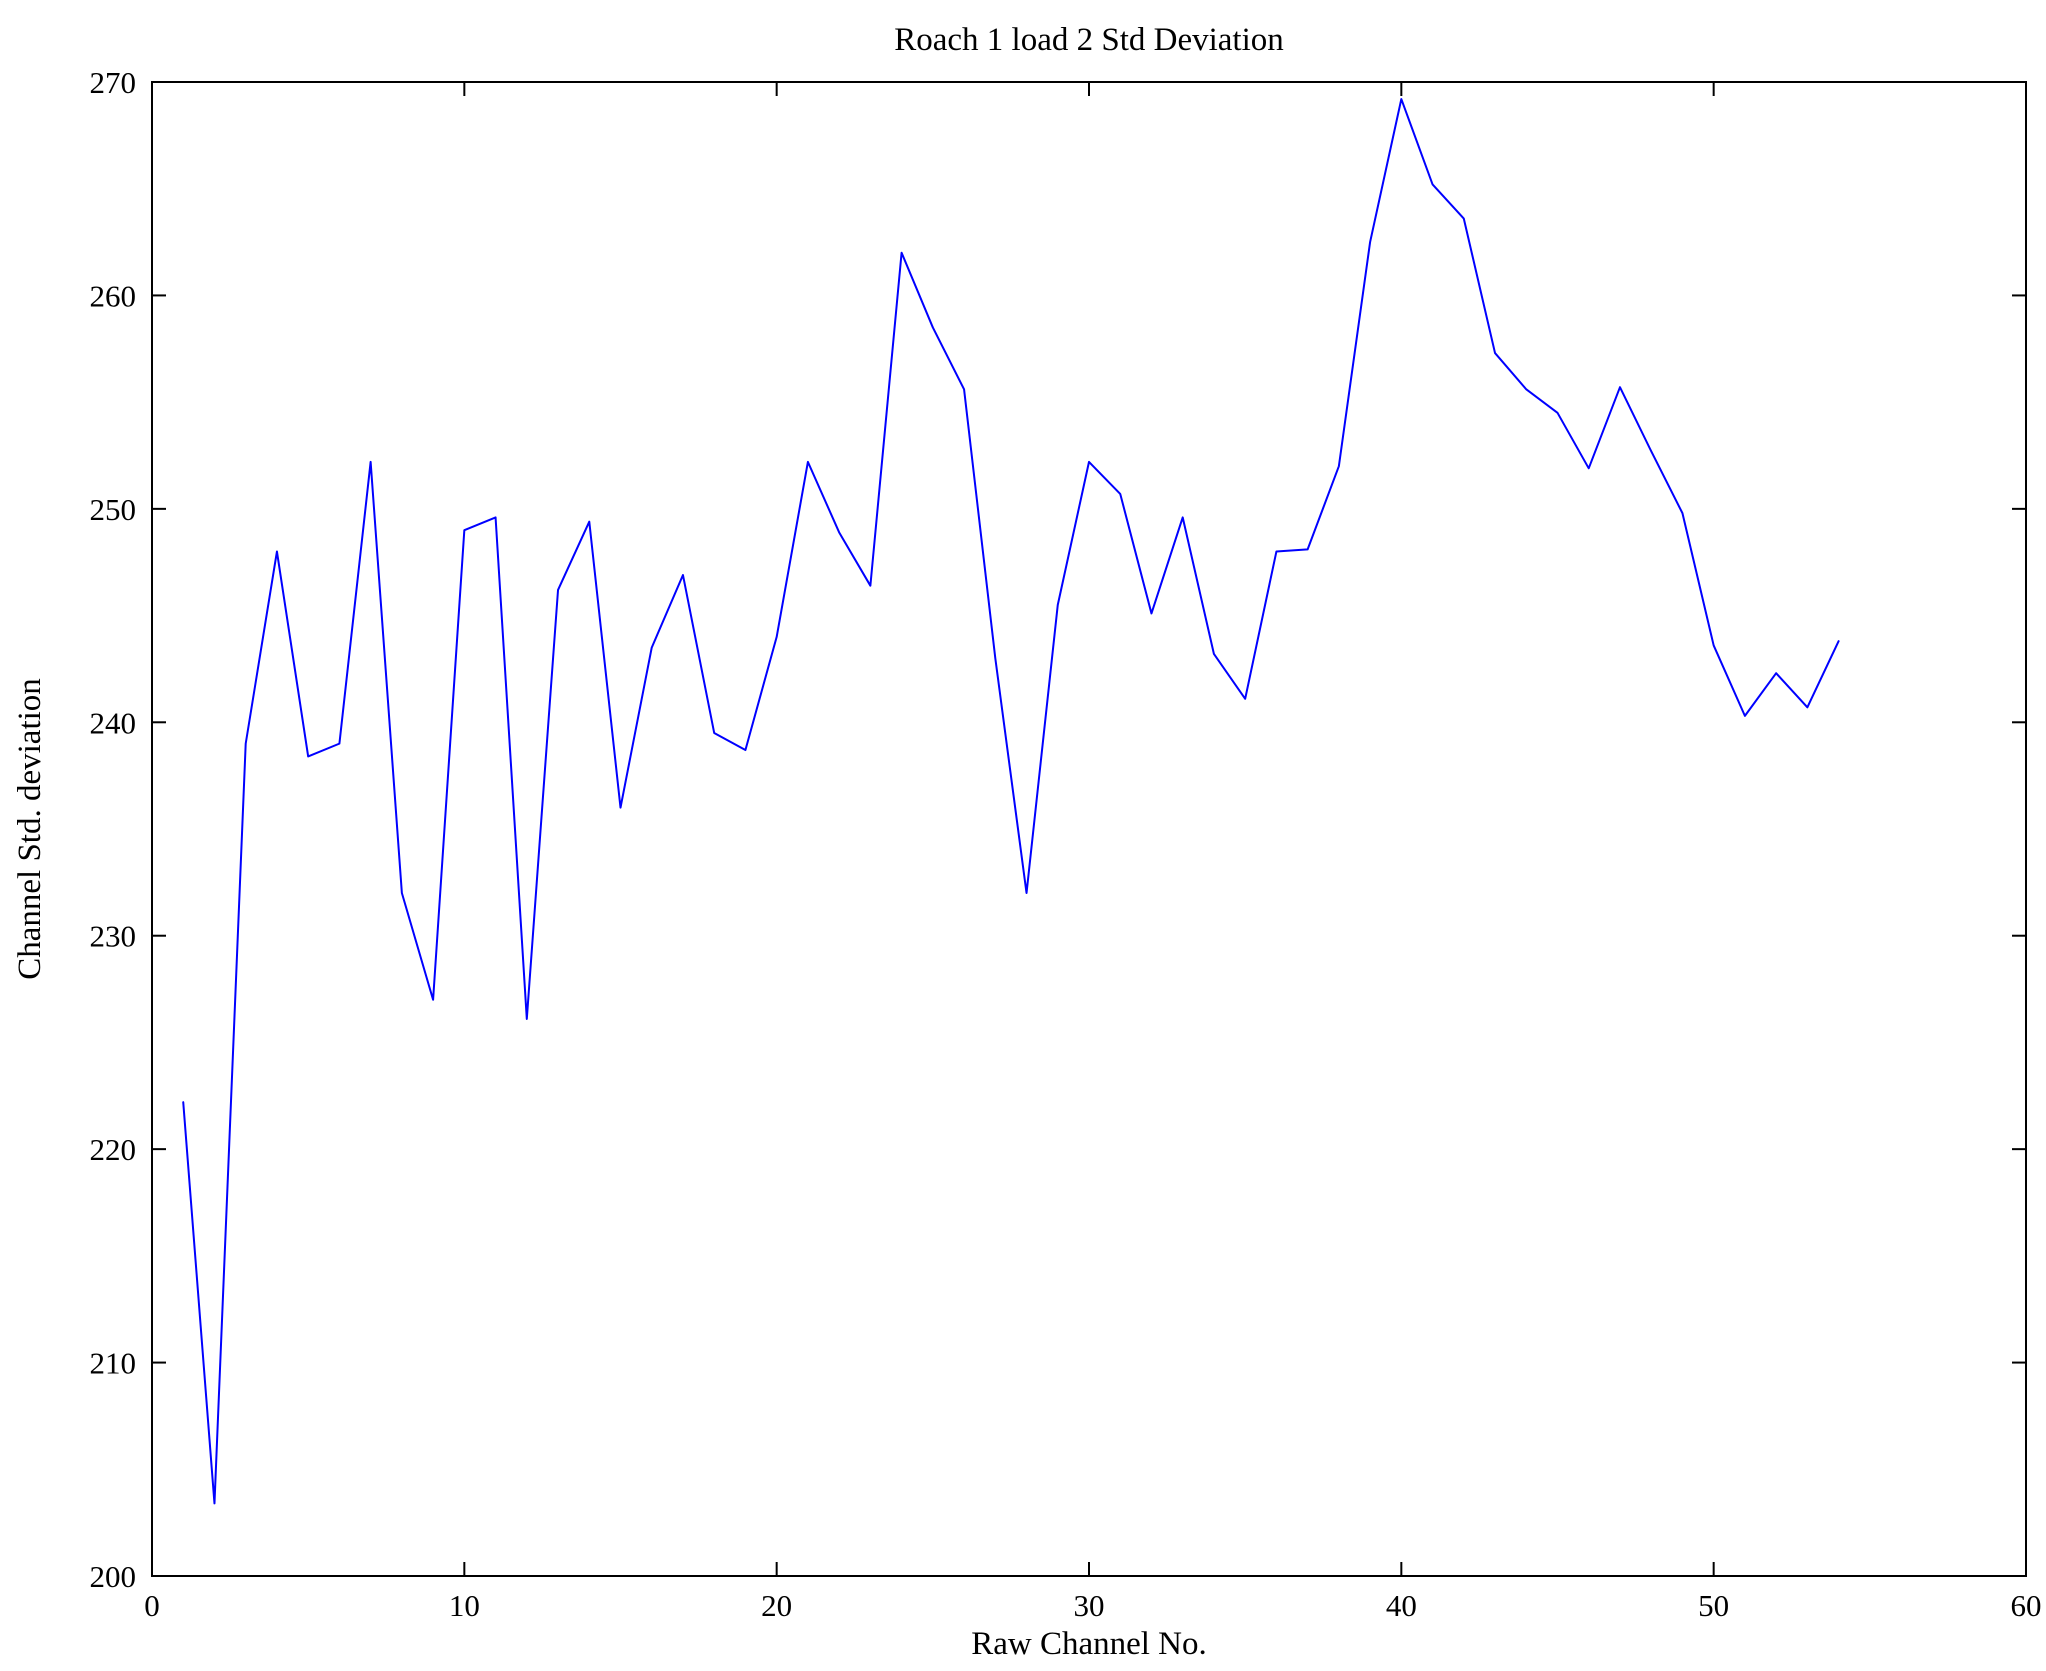  I want to click on x-tick-label: 60, so click(2026, 1605).